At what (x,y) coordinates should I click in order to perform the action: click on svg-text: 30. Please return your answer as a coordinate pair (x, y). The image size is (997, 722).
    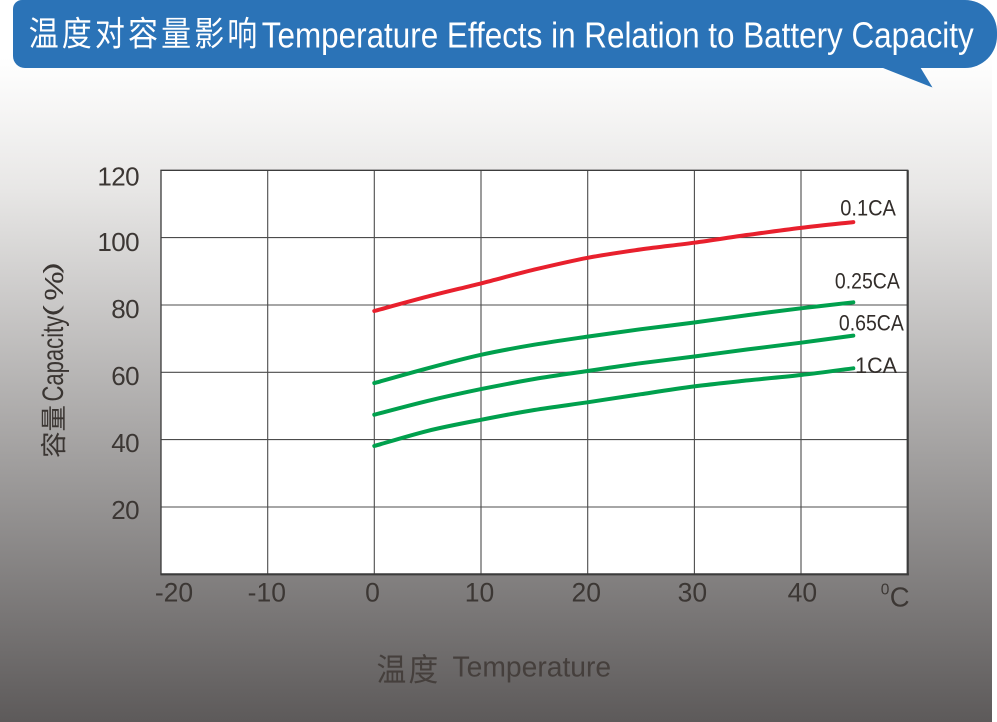
    Looking at the image, I should click on (692, 593).